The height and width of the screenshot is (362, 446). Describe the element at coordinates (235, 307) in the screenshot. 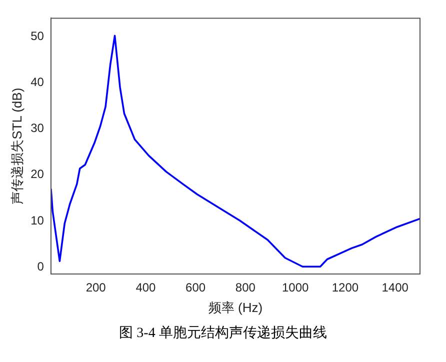

I see `x-axis-title: 频率 (Hz)` at that location.